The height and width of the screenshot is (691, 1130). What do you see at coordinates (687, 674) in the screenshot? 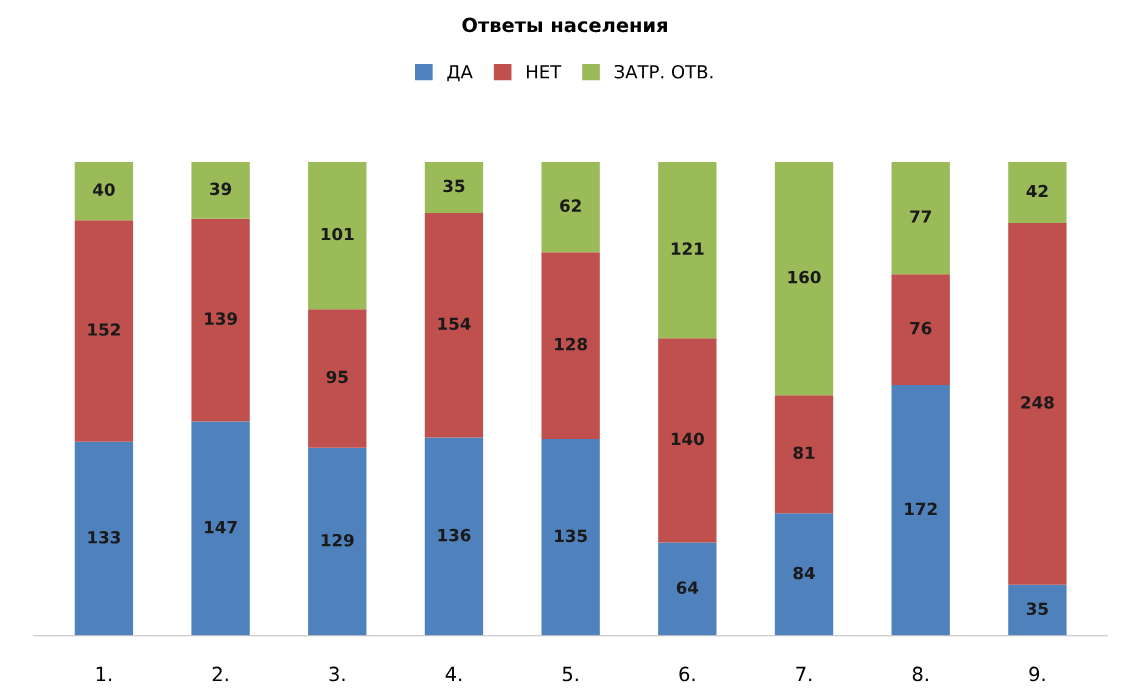
I see `x-tick-label: 6.` at bounding box center [687, 674].